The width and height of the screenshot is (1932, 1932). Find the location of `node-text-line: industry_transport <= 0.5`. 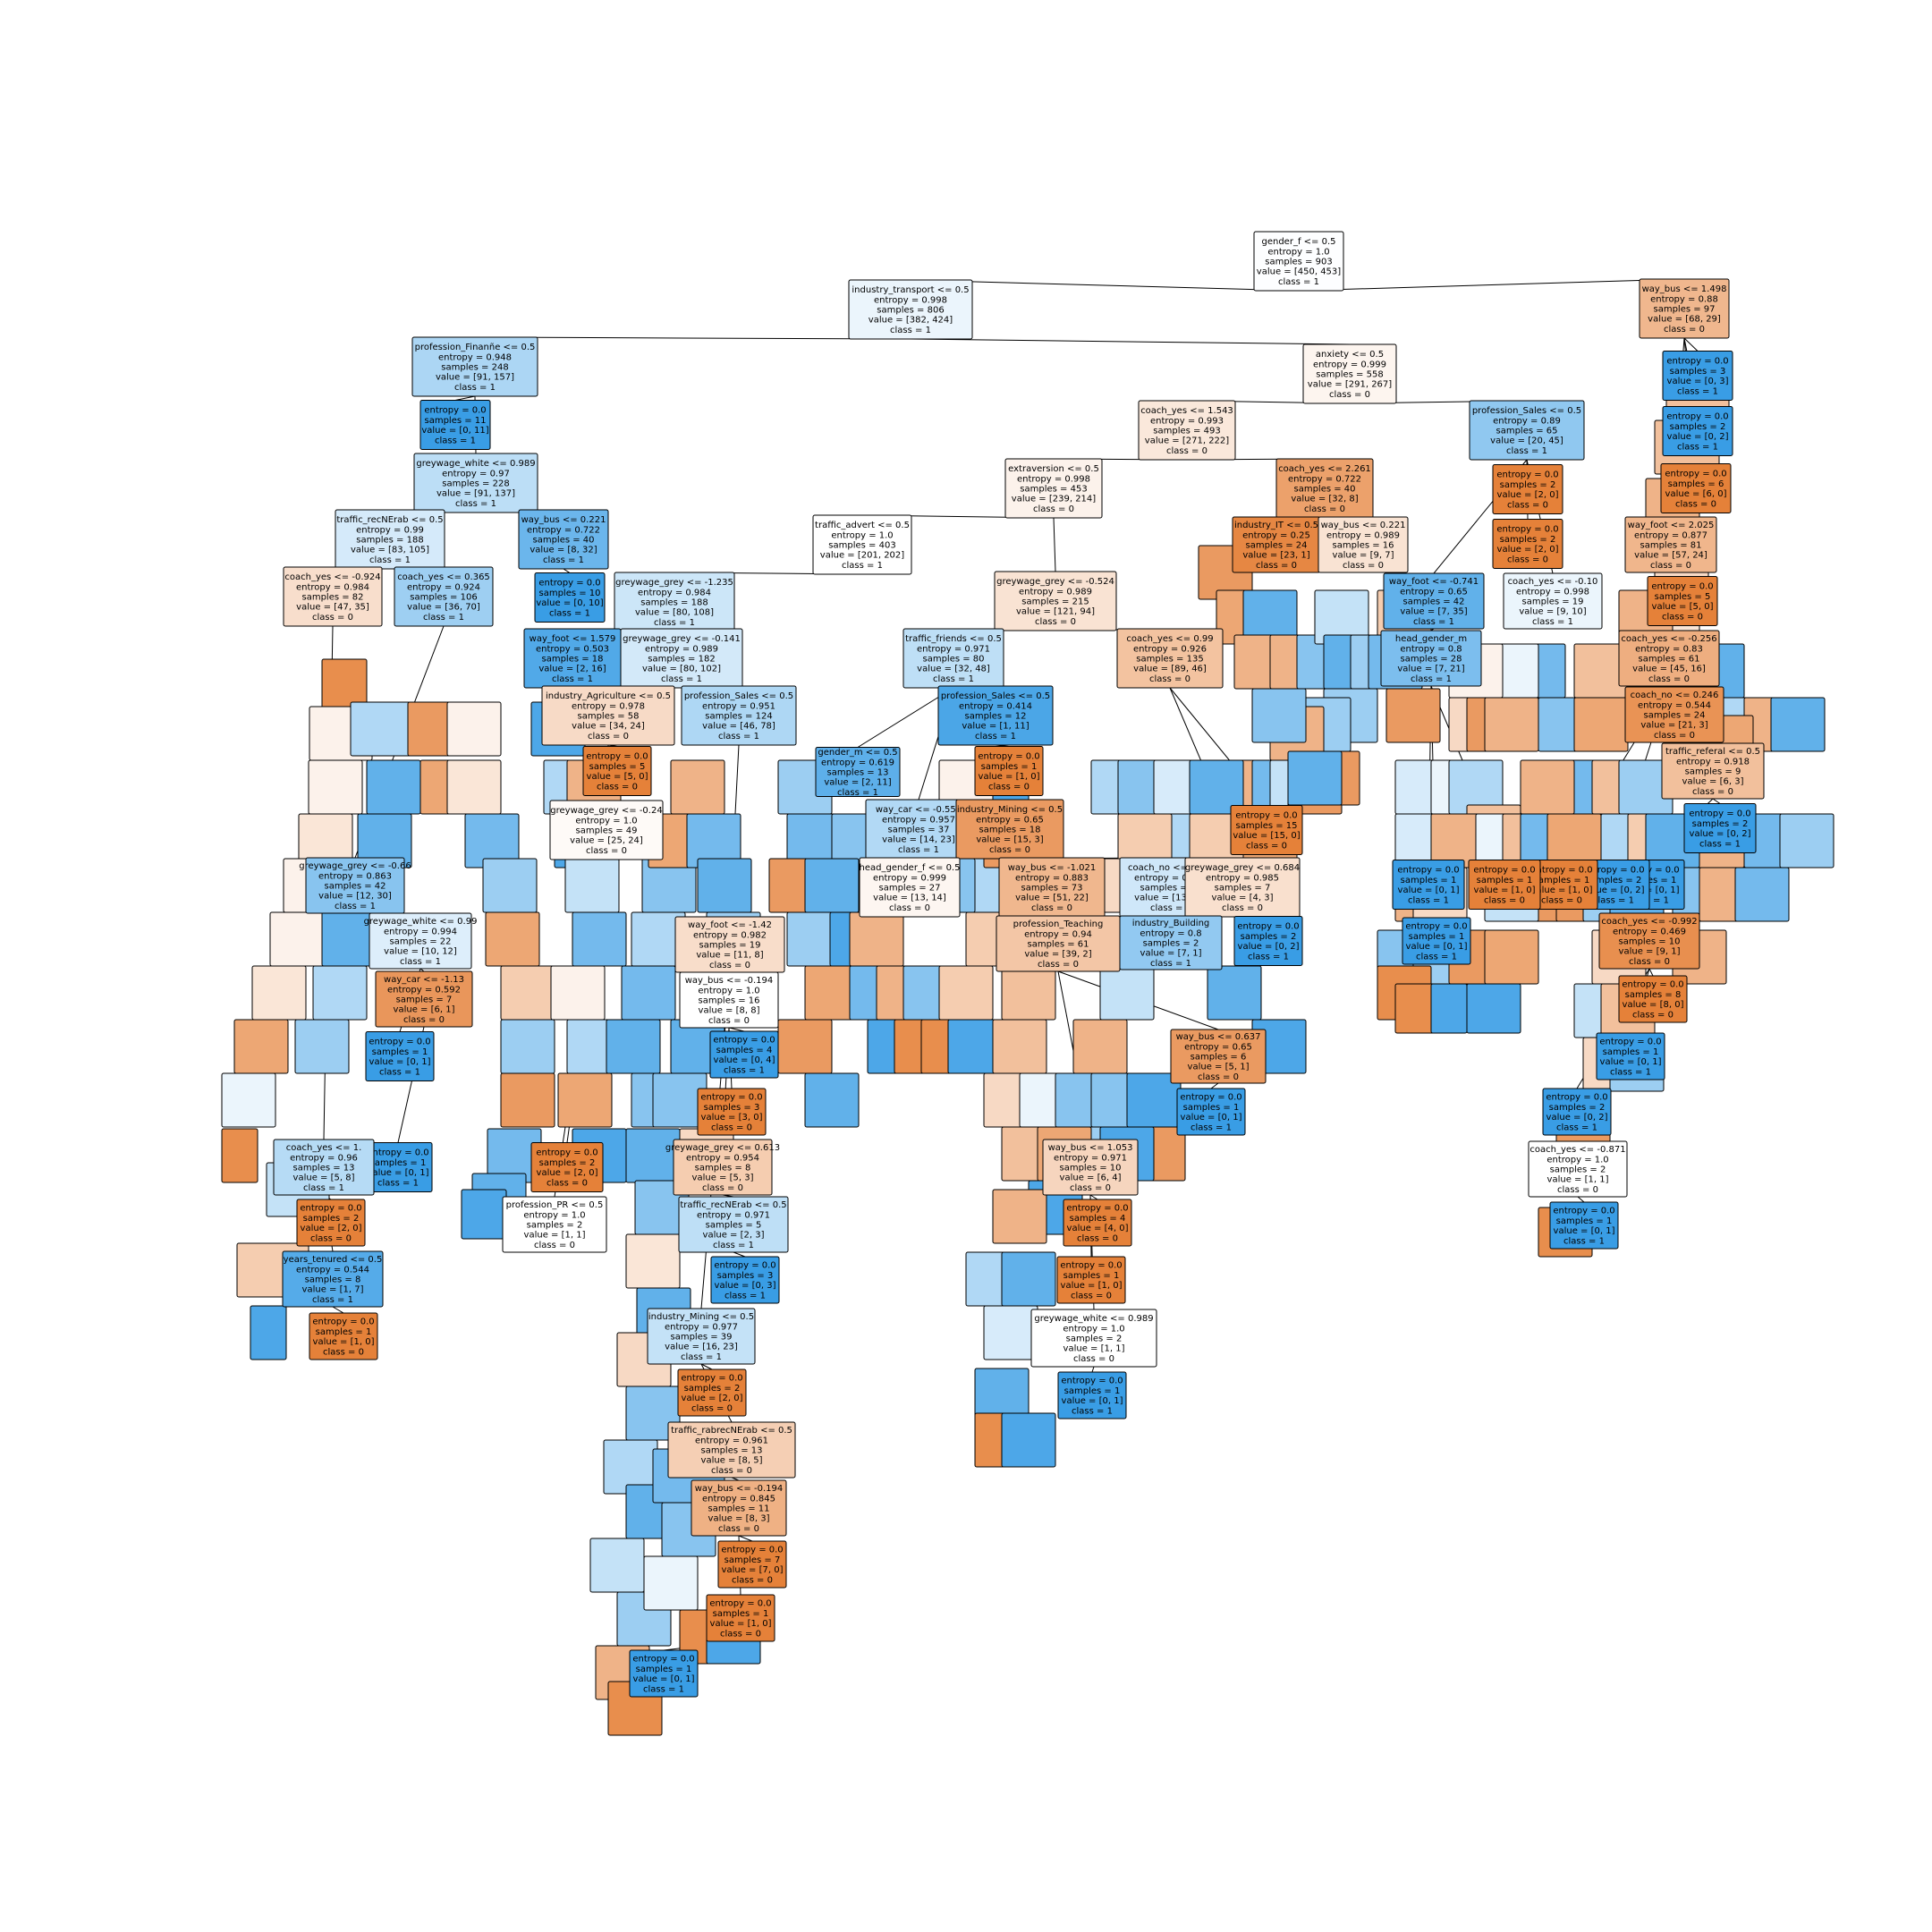

node-text-line: industry_transport <= 0.5 is located at coordinates (910, 290).